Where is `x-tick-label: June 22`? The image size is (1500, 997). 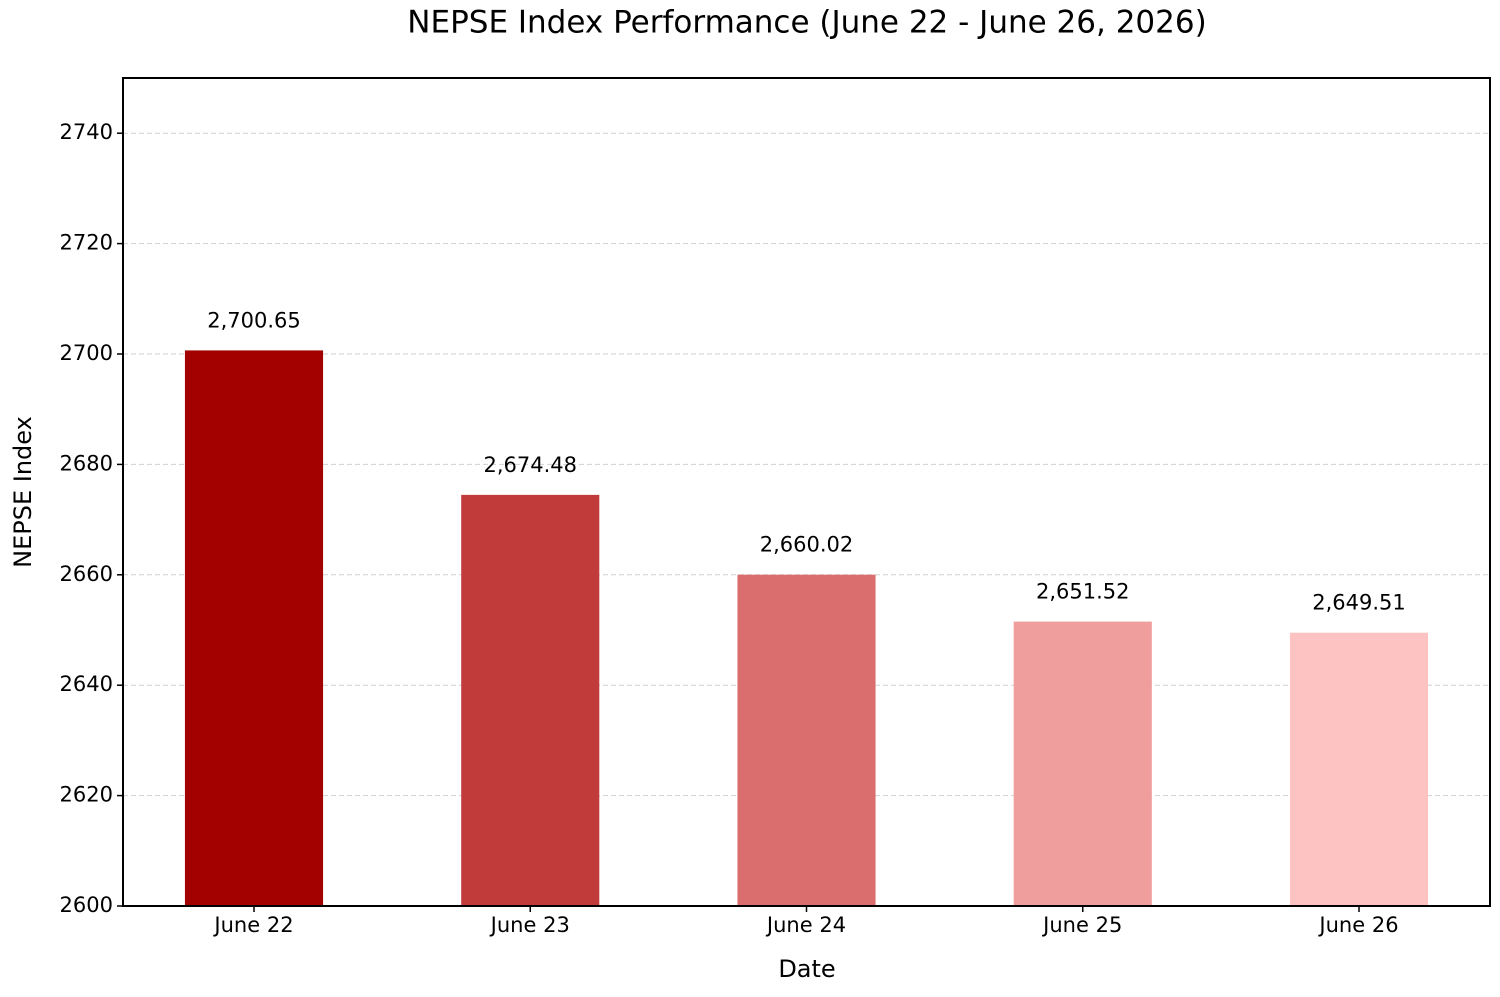
x-tick-label: June 22 is located at coordinates (252, 925).